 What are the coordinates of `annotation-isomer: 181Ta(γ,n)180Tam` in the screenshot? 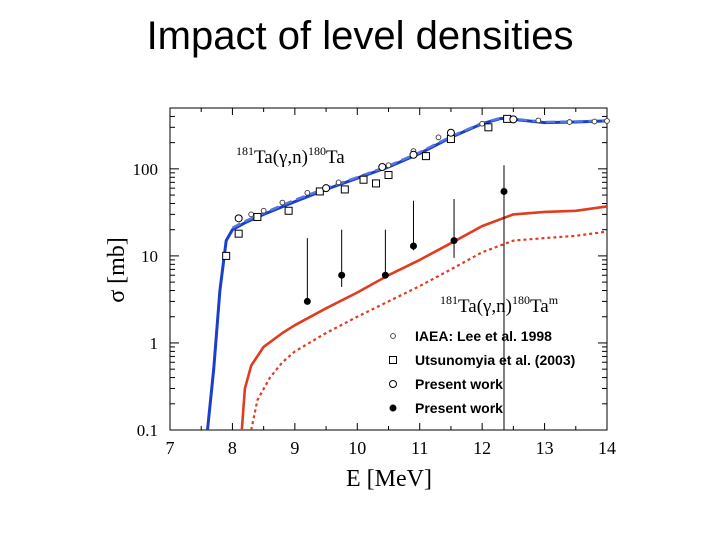 It's located at (499, 305).